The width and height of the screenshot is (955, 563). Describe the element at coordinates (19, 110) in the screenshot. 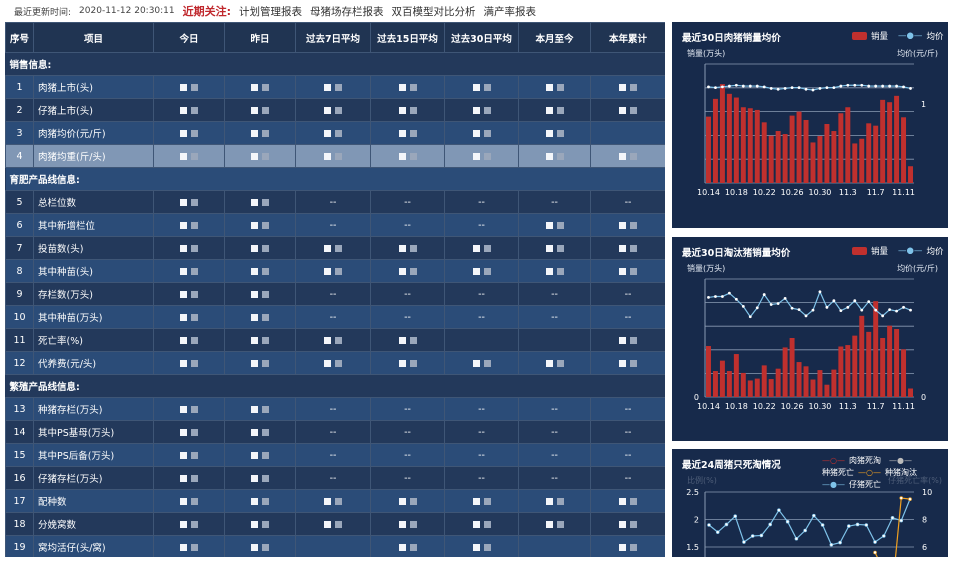

I see `row-number: 2` at that location.